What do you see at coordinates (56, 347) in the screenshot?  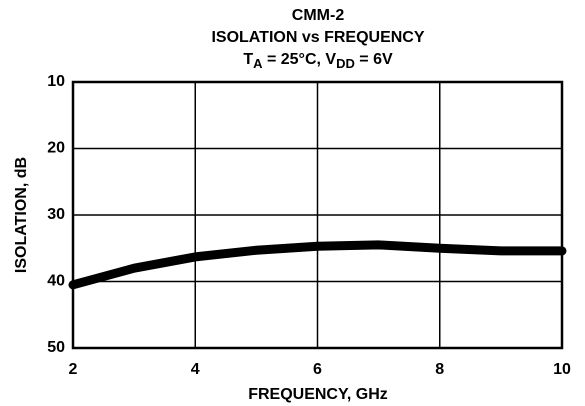 I see `y-tick-label: 50` at bounding box center [56, 347].